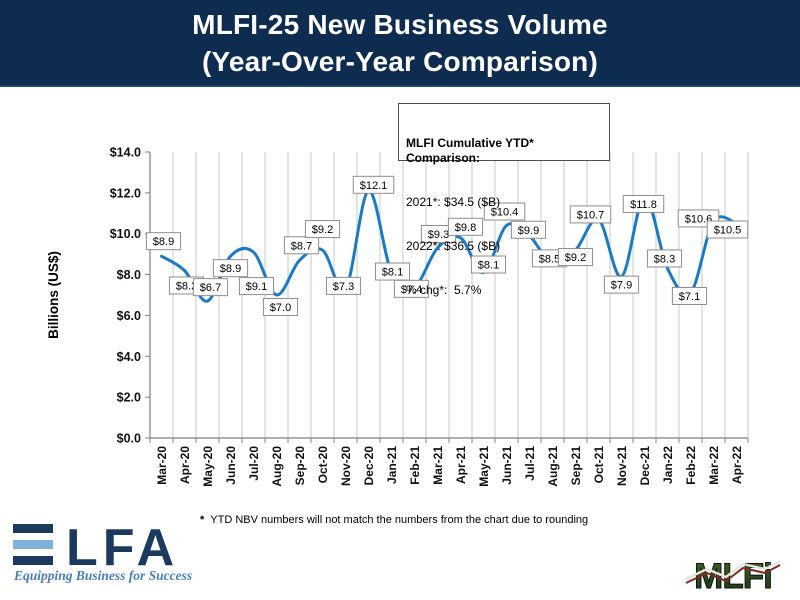 The image size is (800, 600). I want to click on x-tick-label: Aug-21, so click(553, 466).